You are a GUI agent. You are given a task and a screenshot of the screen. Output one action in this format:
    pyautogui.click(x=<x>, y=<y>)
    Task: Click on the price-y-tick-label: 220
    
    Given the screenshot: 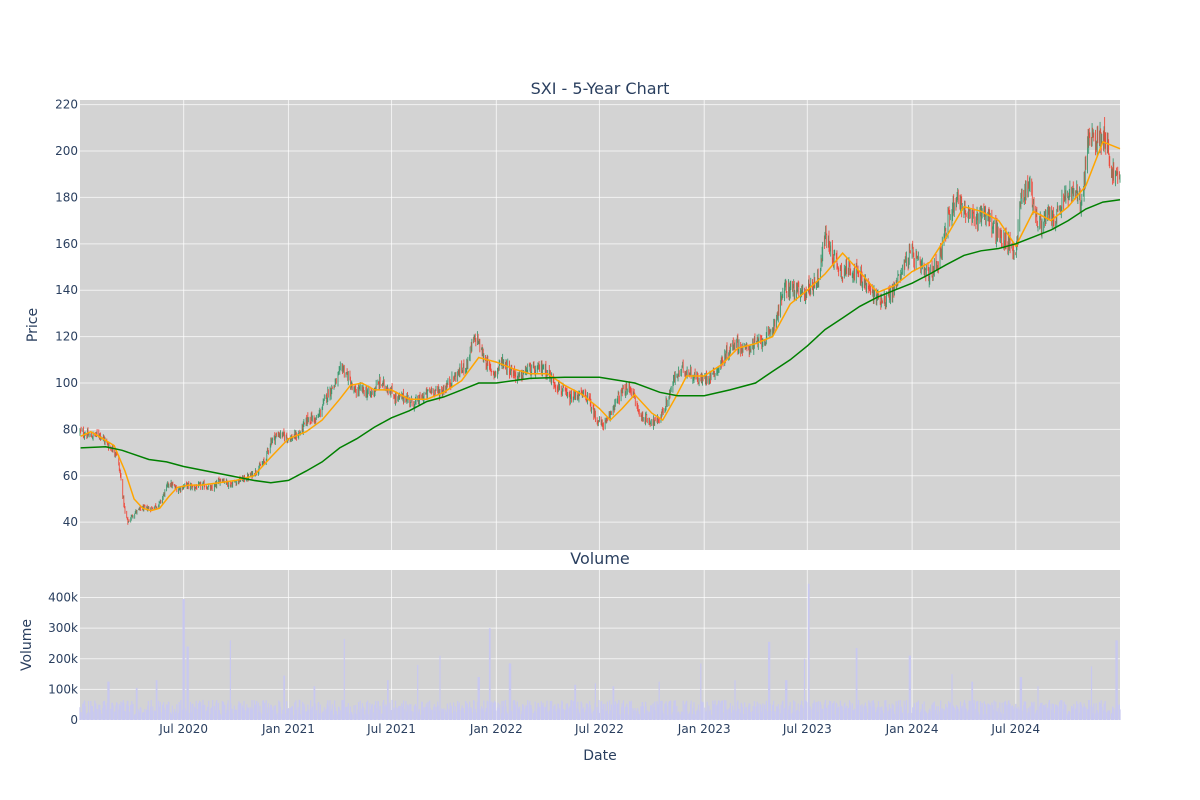 What is the action you would take?
    pyautogui.click(x=66, y=105)
    